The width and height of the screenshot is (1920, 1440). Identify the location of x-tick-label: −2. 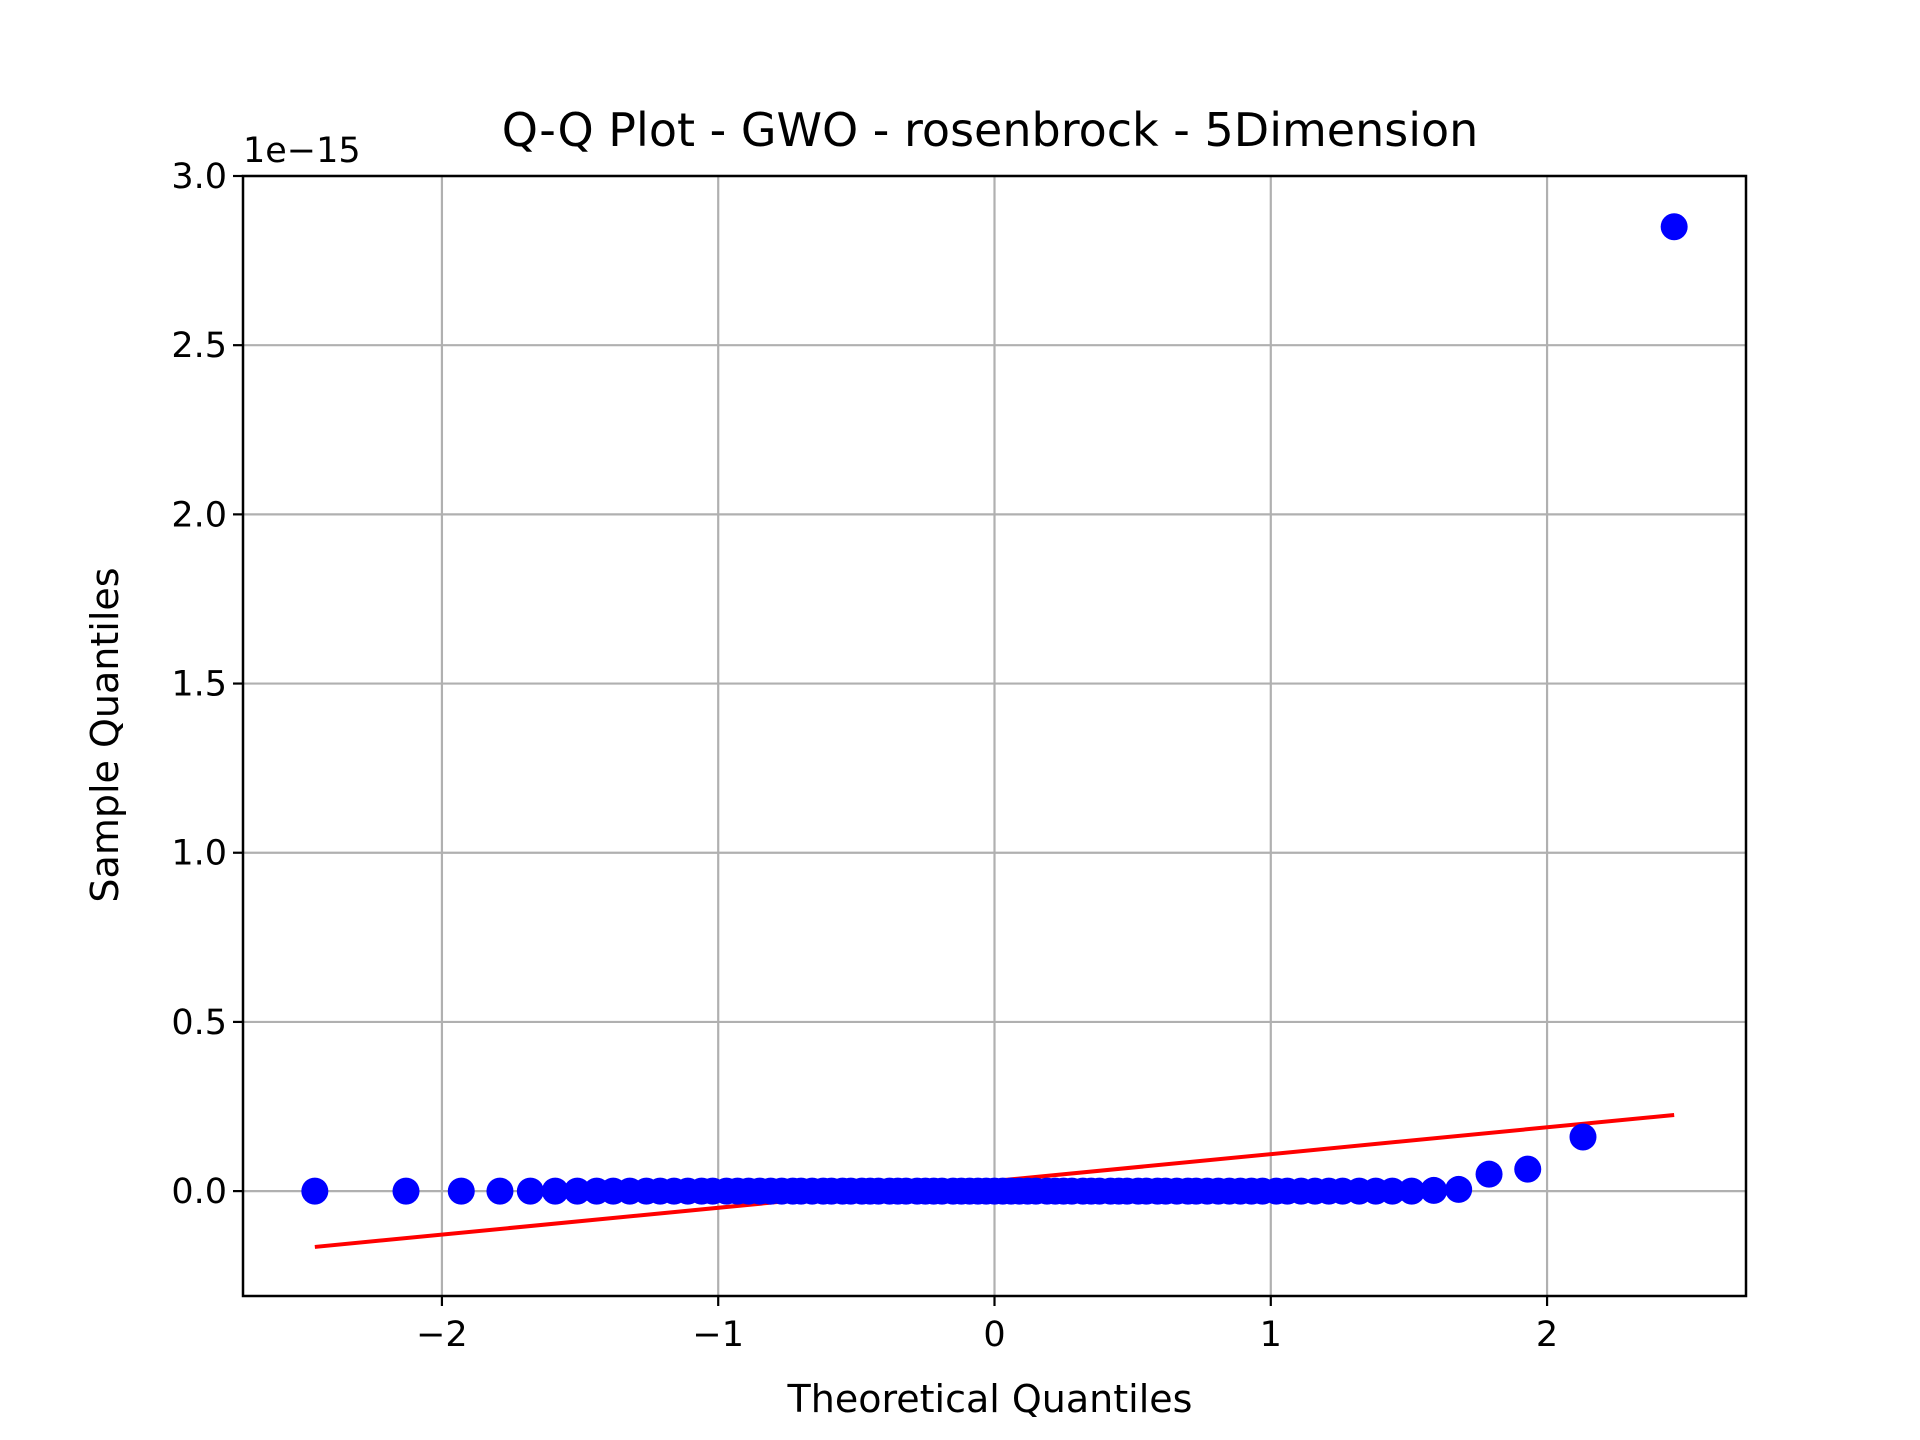
(442, 1335).